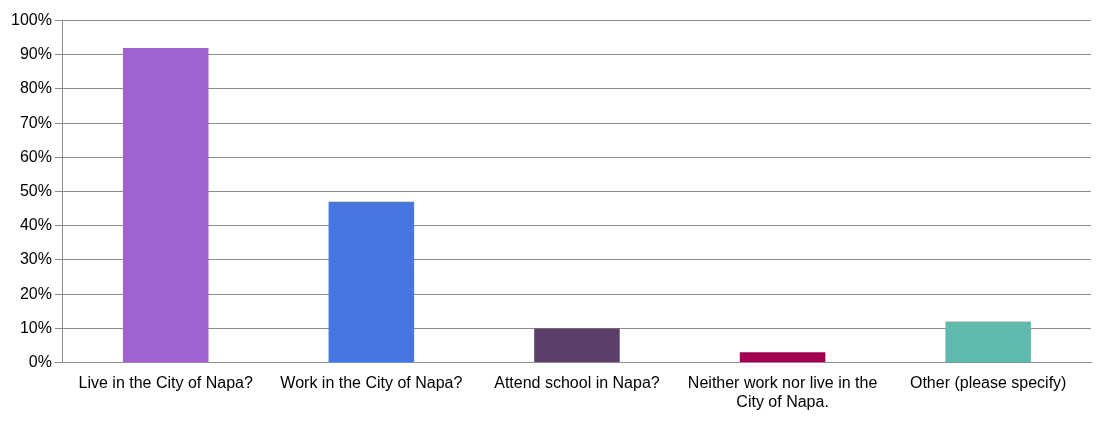 The image size is (1107, 423). I want to click on y-tick-label: 20%, so click(35, 293).